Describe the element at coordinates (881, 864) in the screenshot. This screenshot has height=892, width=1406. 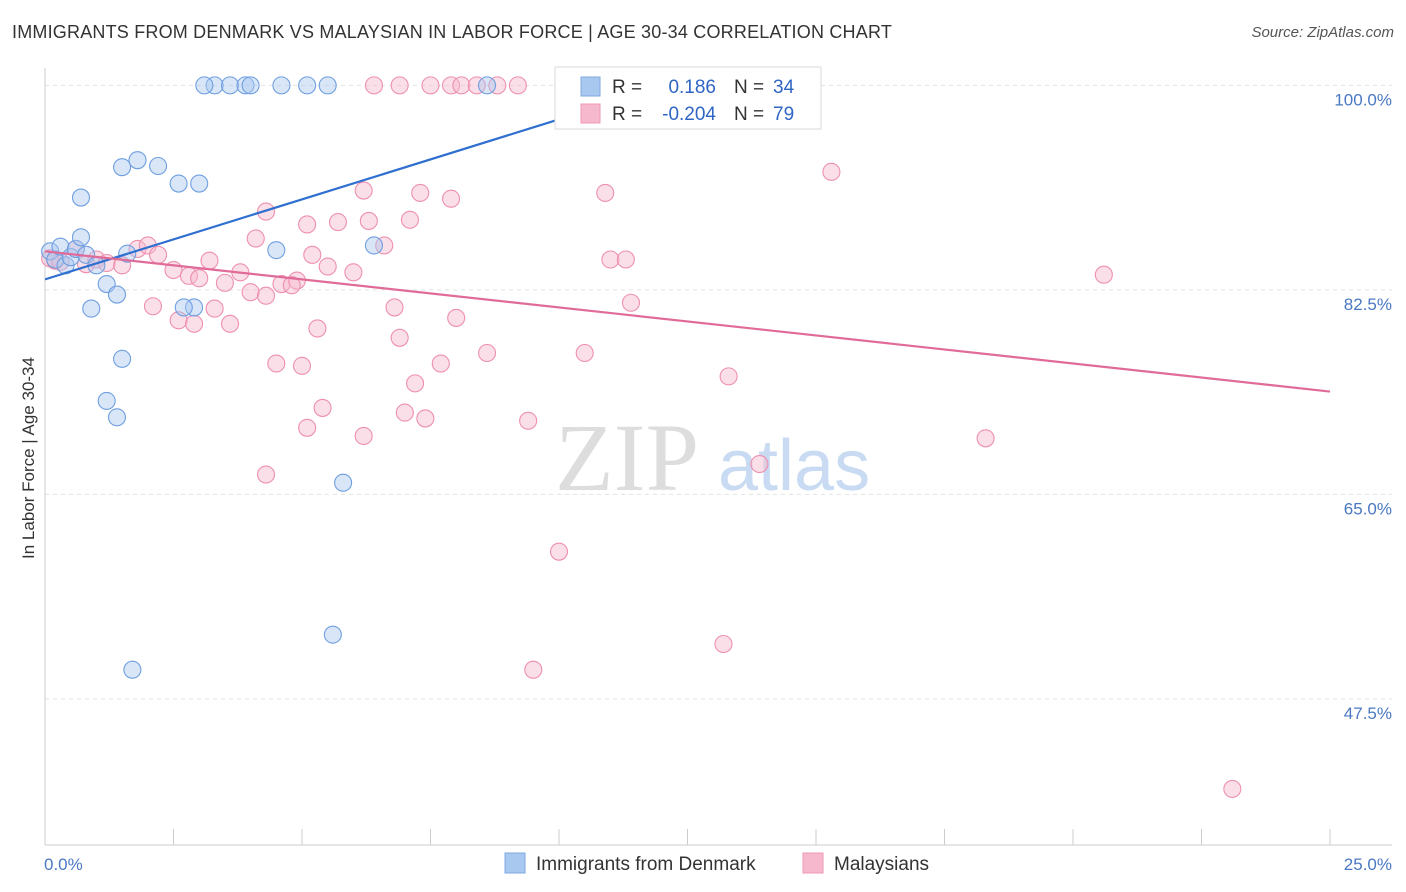
I see `bottom-legend-label-malaysians: Malaysians` at that location.